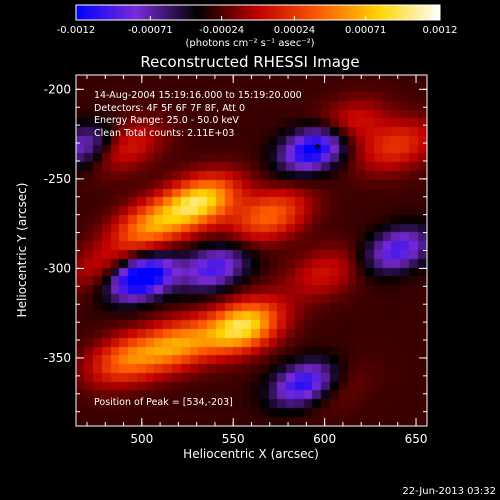 This screenshot has width=500, height=500. What do you see at coordinates (141, 439) in the screenshot?
I see `x-tick-label: 500` at bounding box center [141, 439].